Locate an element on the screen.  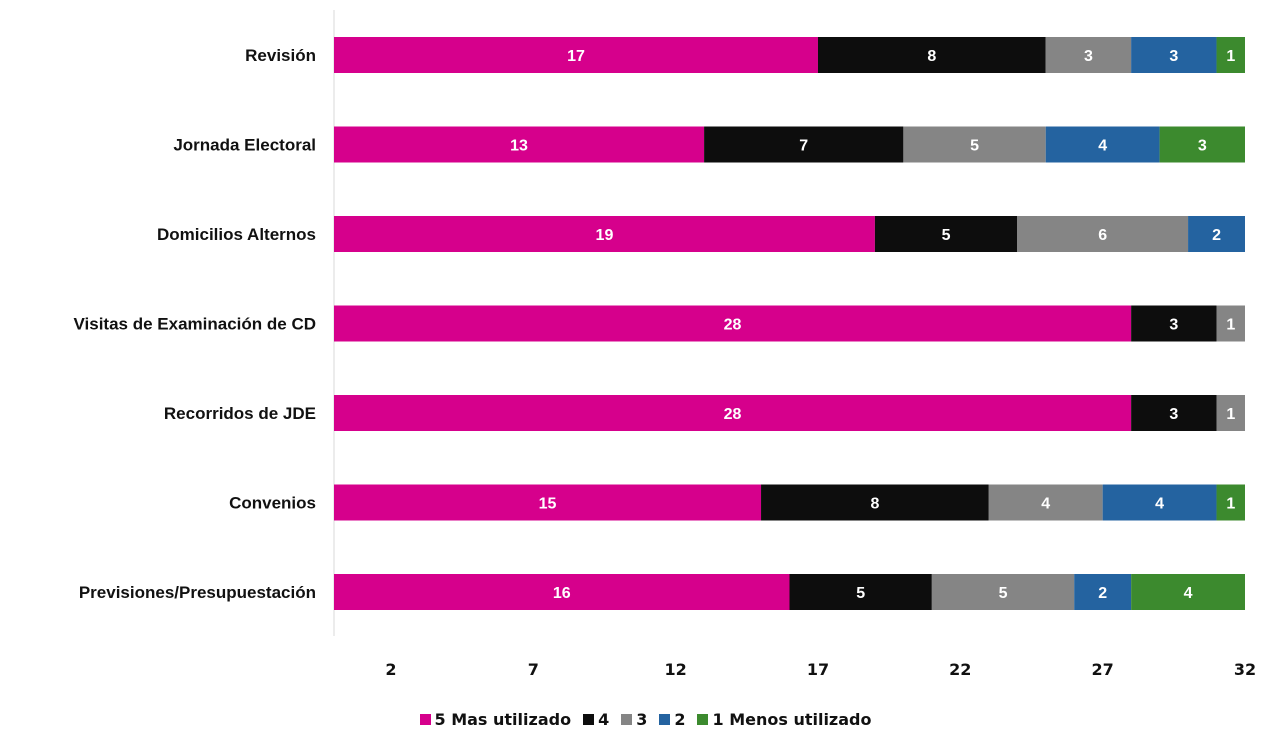
category-label: Visitas de Examinación de CD is located at coordinates (195, 324).